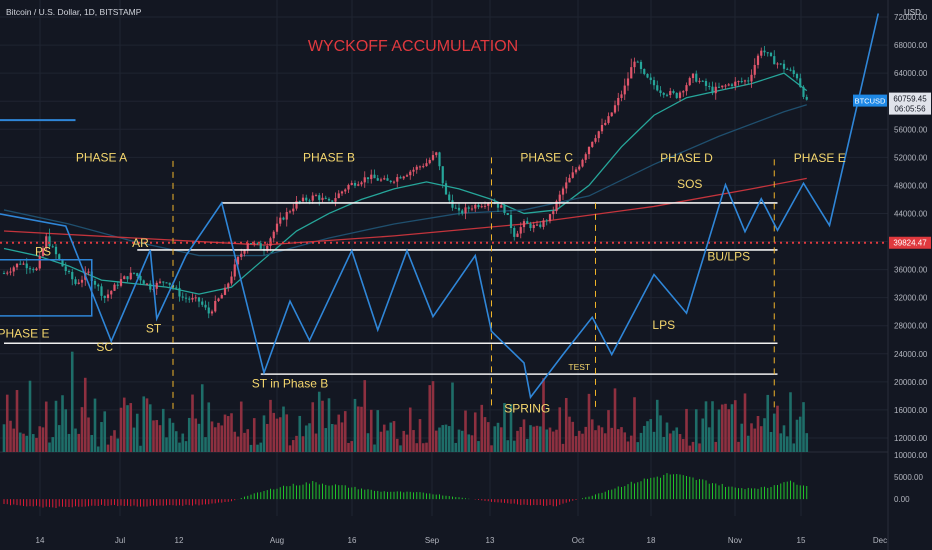  What do you see at coordinates (46, 288) in the screenshot?
I see `blue-range-box` at bounding box center [46, 288].